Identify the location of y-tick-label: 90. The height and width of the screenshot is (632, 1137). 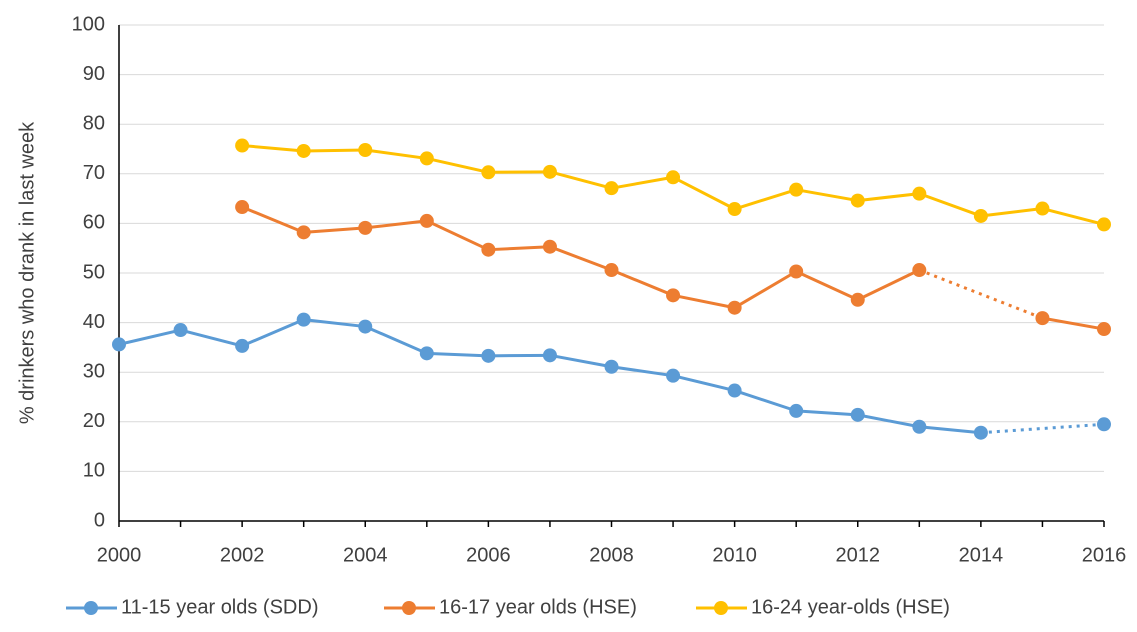
(94, 74).